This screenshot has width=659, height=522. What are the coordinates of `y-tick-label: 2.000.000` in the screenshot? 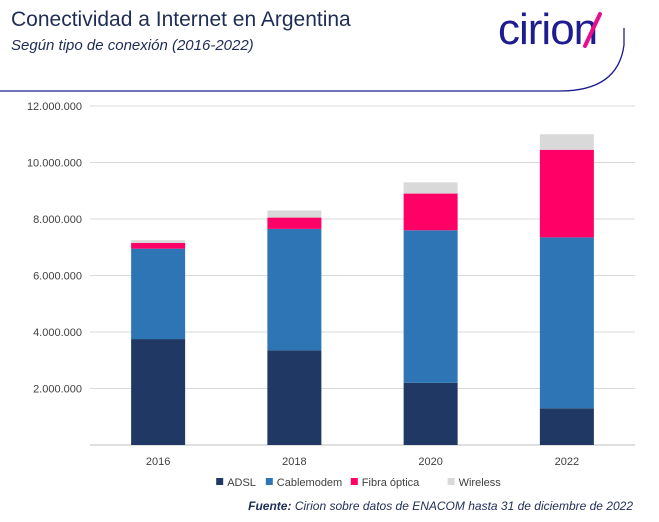 It's located at (57, 390).